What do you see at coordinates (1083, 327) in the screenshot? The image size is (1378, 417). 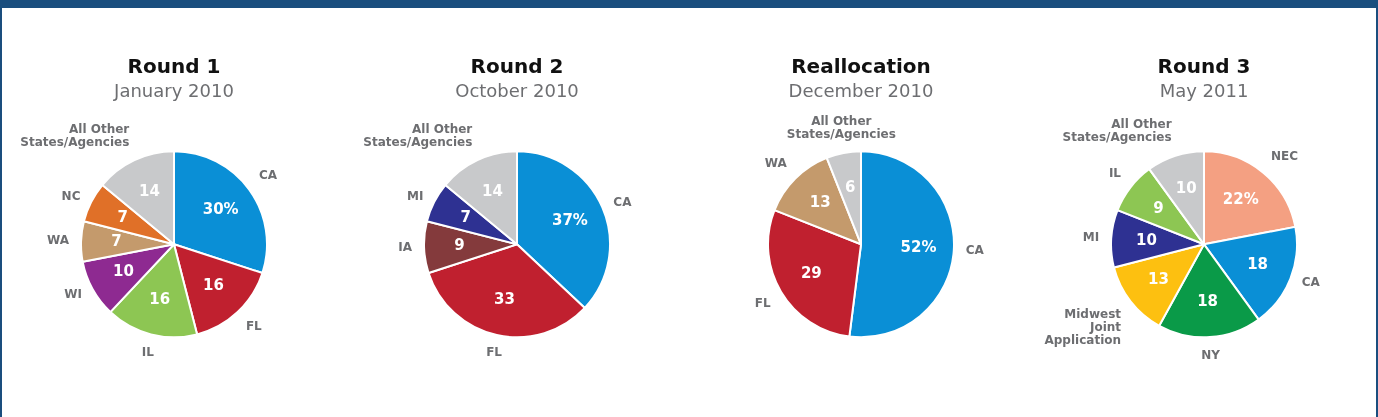 I see `slice-label: Midwest Joint Application` at bounding box center [1083, 327].